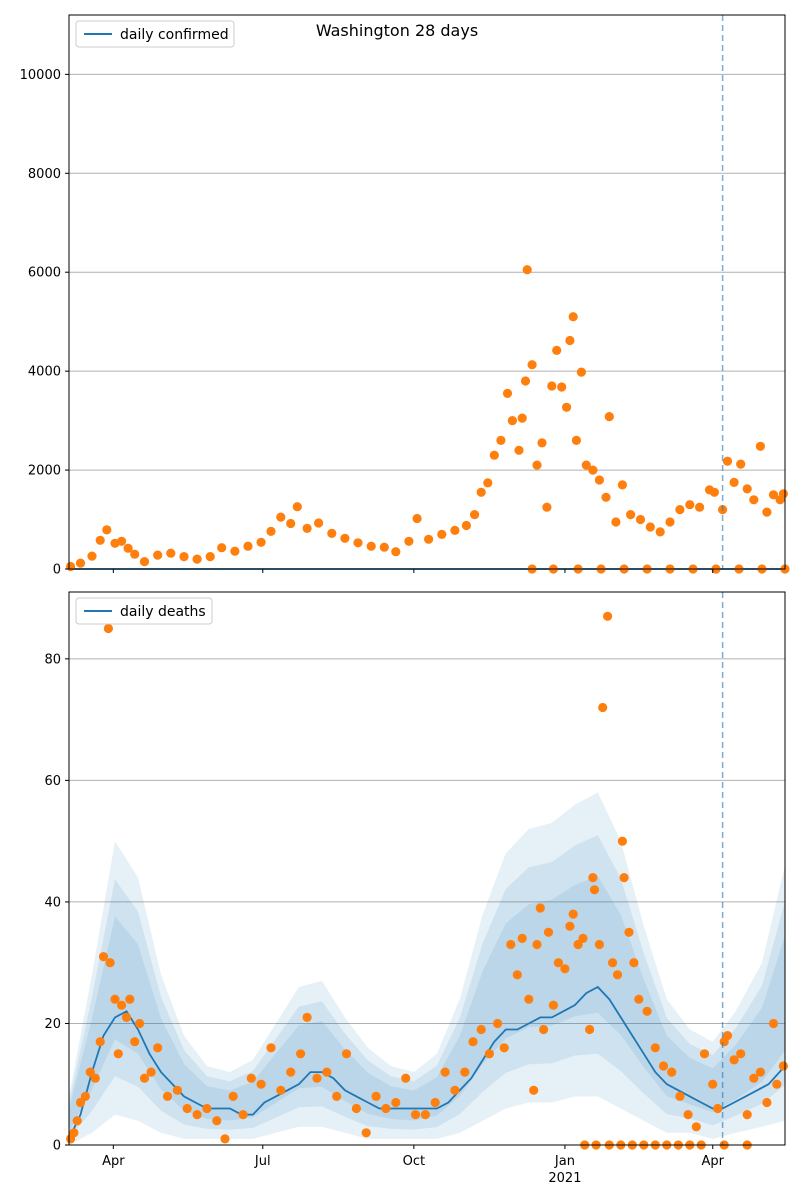 Image resolution: width=800 pixels, height=1200 pixels. I want to click on y-tick-label: 8000, so click(44, 174).